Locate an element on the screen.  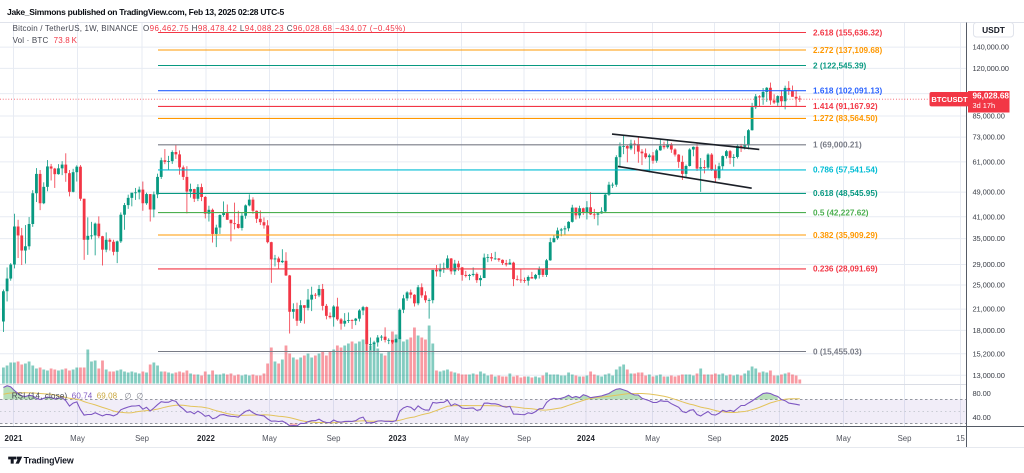
svg-text: 1.414 (91,167.92) is located at coordinates (845, 106).